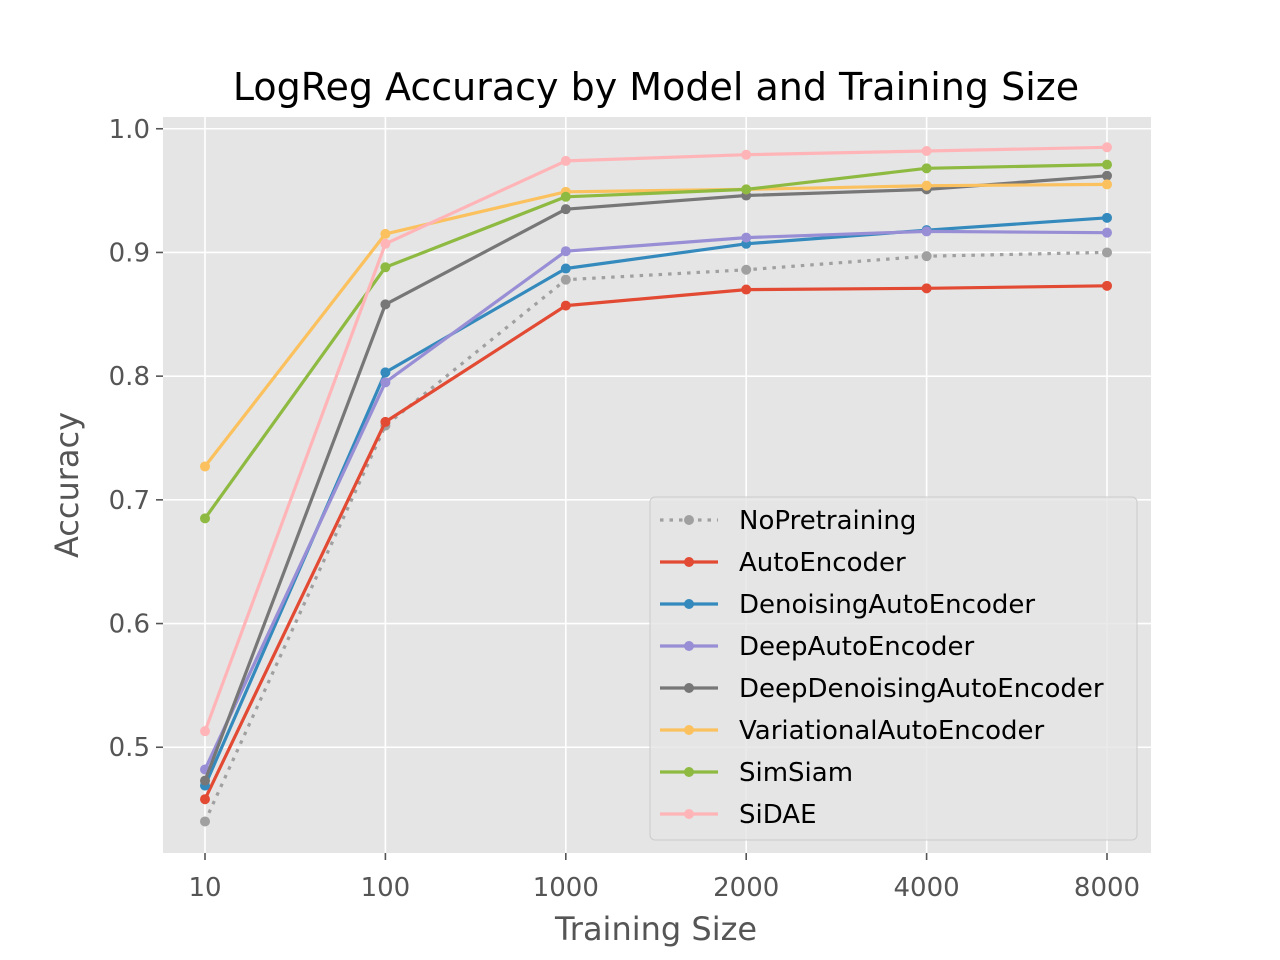 The height and width of the screenshot is (960, 1280). Describe the element at coordinates (689, 562) in the screenshot. I see `legend-marker-autoencoder` at that location.